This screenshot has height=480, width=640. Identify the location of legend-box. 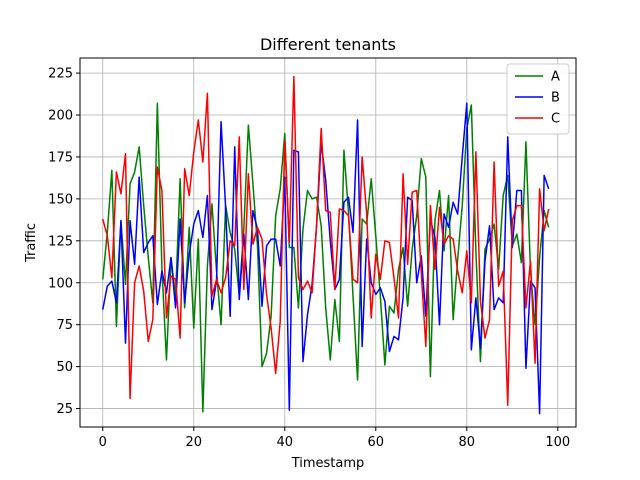
(538, 99).